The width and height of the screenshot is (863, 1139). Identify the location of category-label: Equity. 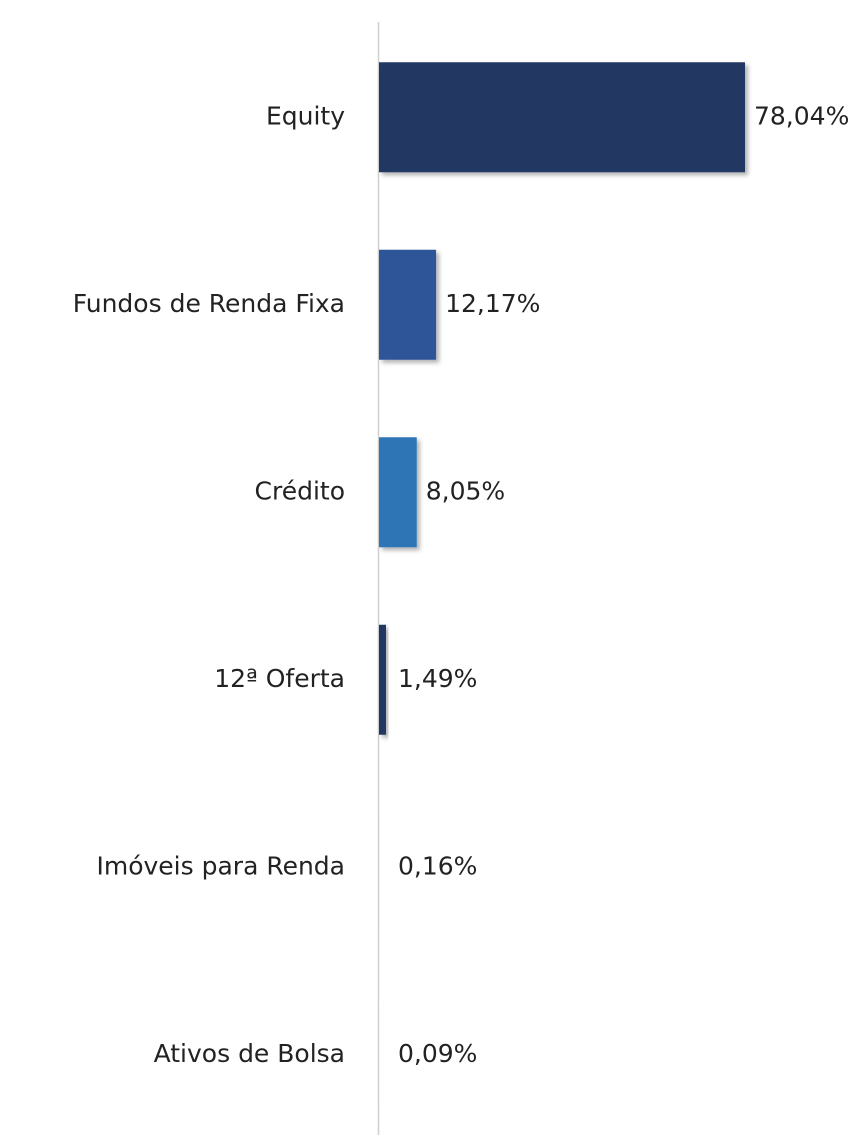
(305, 115).